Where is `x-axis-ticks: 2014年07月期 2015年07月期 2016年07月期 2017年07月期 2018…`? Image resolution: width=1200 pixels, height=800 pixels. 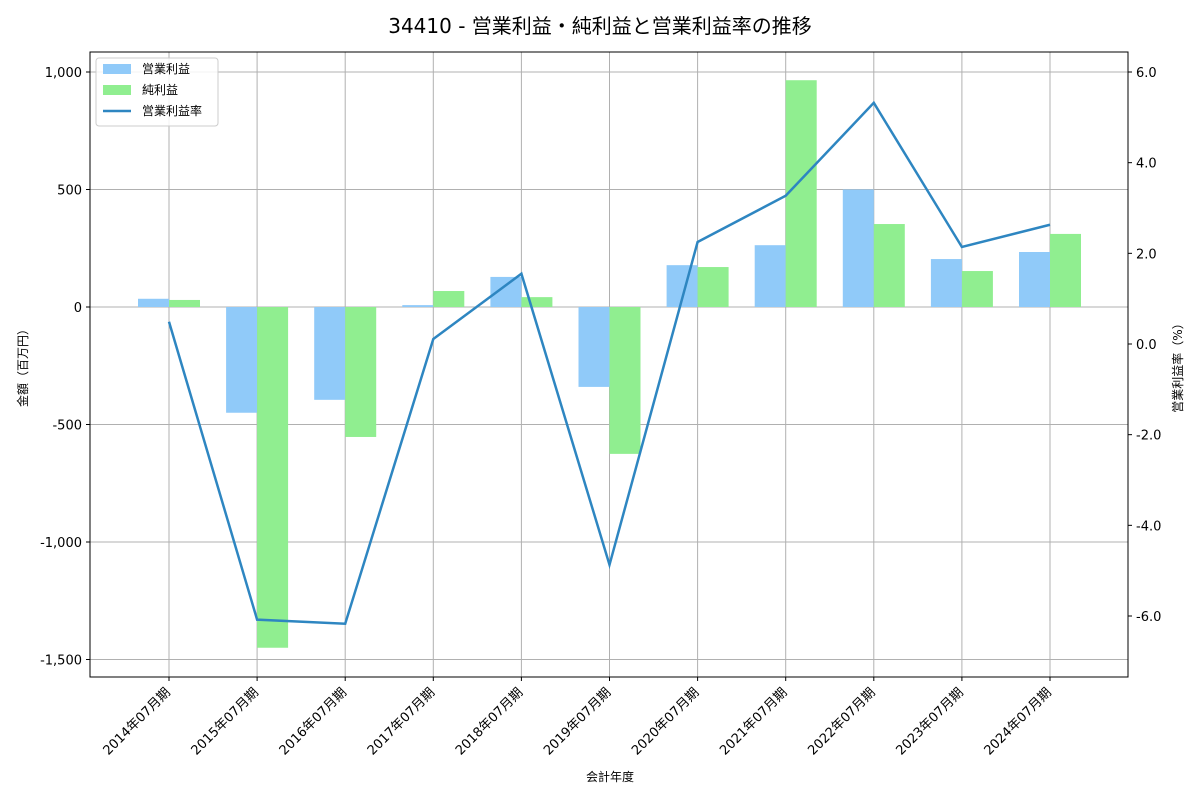
x-axis-ticks: 2014年07月期 2015年07月期 2016年07月期 2017年07月期 2018… is located at coordinates (578, 718).